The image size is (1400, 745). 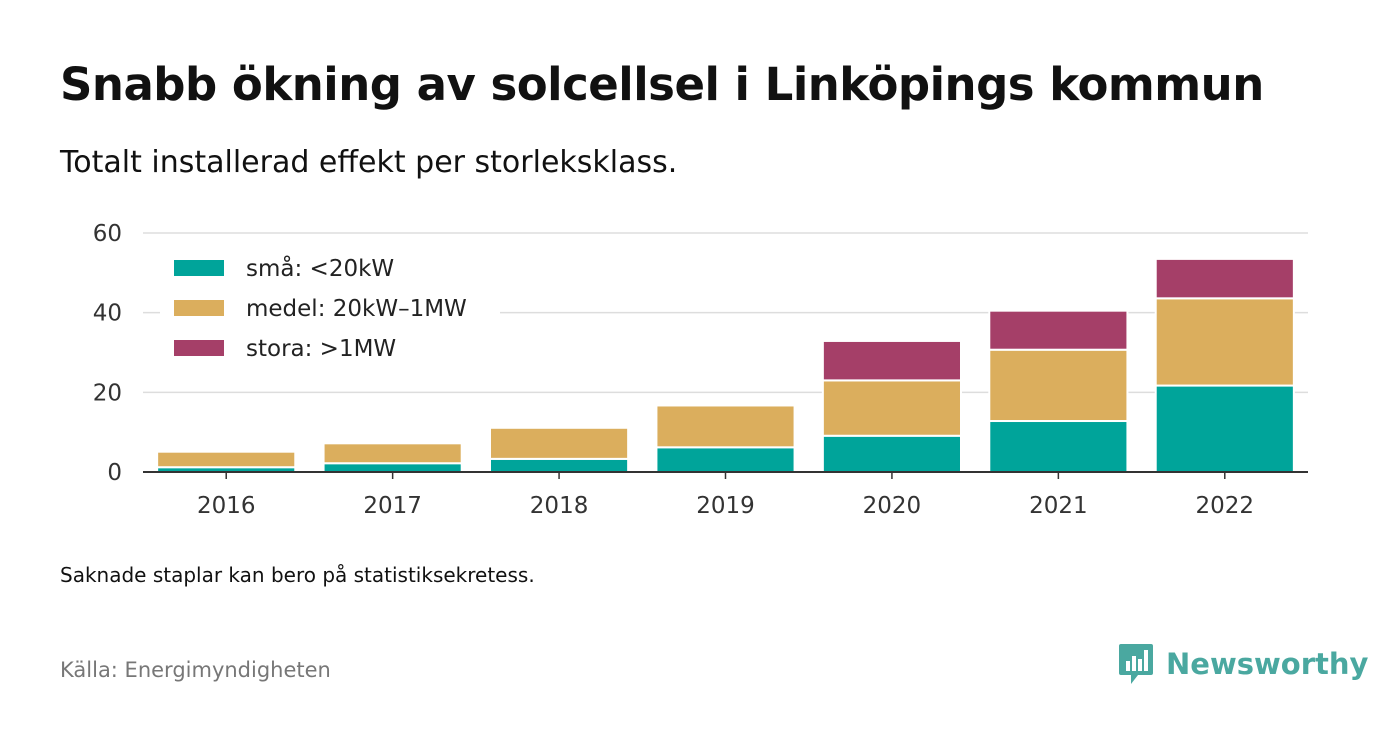 I want to click on y-tick-label: 20, so click(x=107, y=393).